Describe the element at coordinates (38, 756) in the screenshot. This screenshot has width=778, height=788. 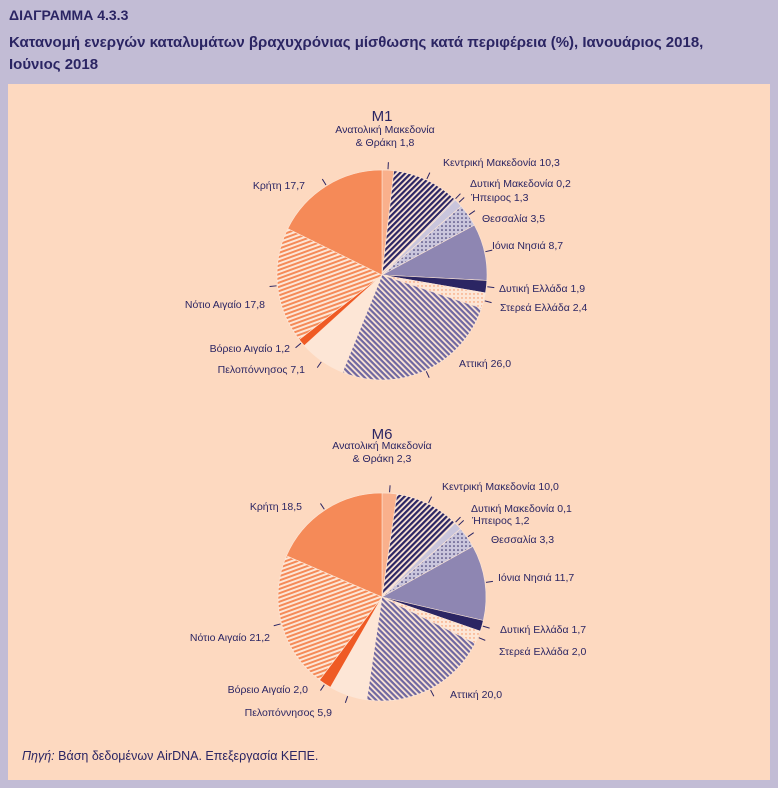
I see `source-prefix: Πηγή:` at that location.